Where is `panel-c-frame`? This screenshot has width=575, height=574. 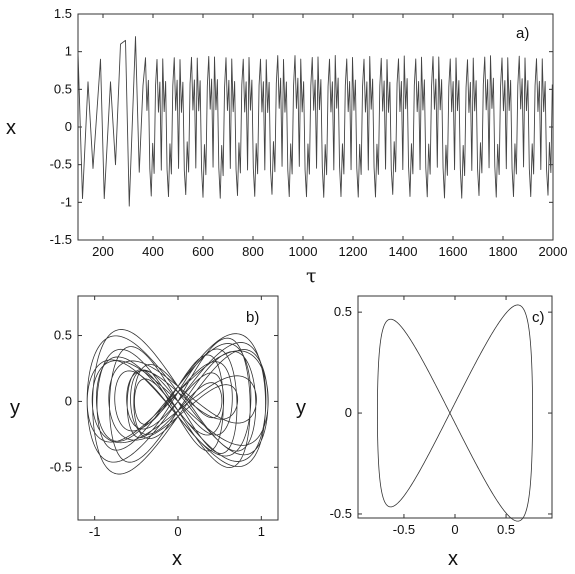
panel-c-frame is located at coordinates (455, 407).